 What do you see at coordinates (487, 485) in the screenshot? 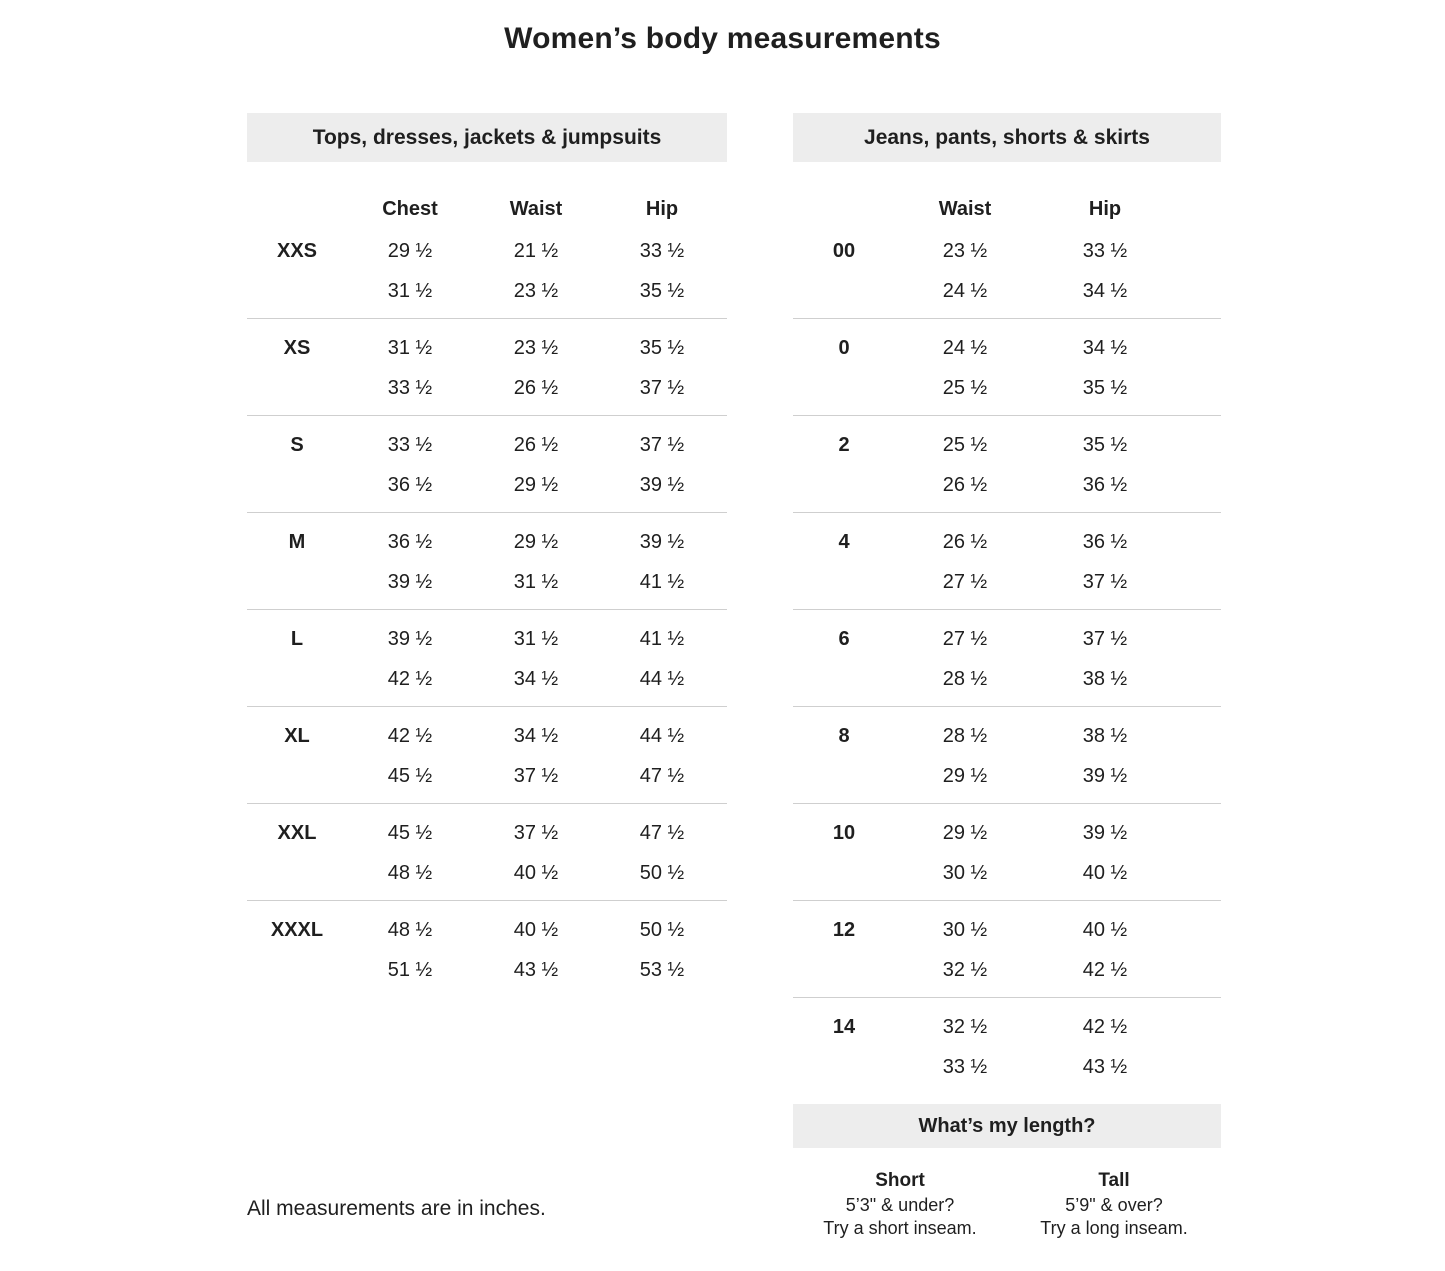
I see `table-row-max: 36 ½ 29 ½ 39 ½` at bounding box center [487, 485].